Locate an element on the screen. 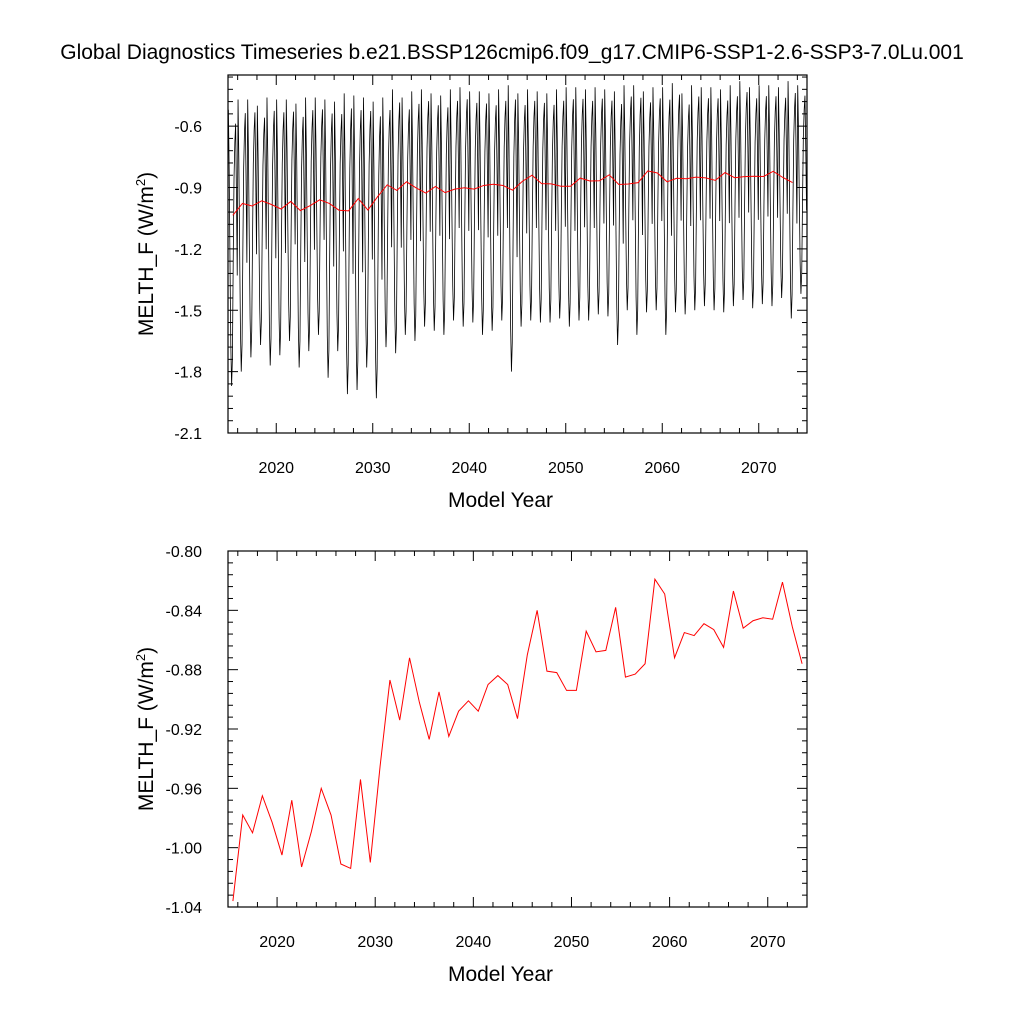  x-tick-label-2: 2020 is located at coordinates (277, 942).